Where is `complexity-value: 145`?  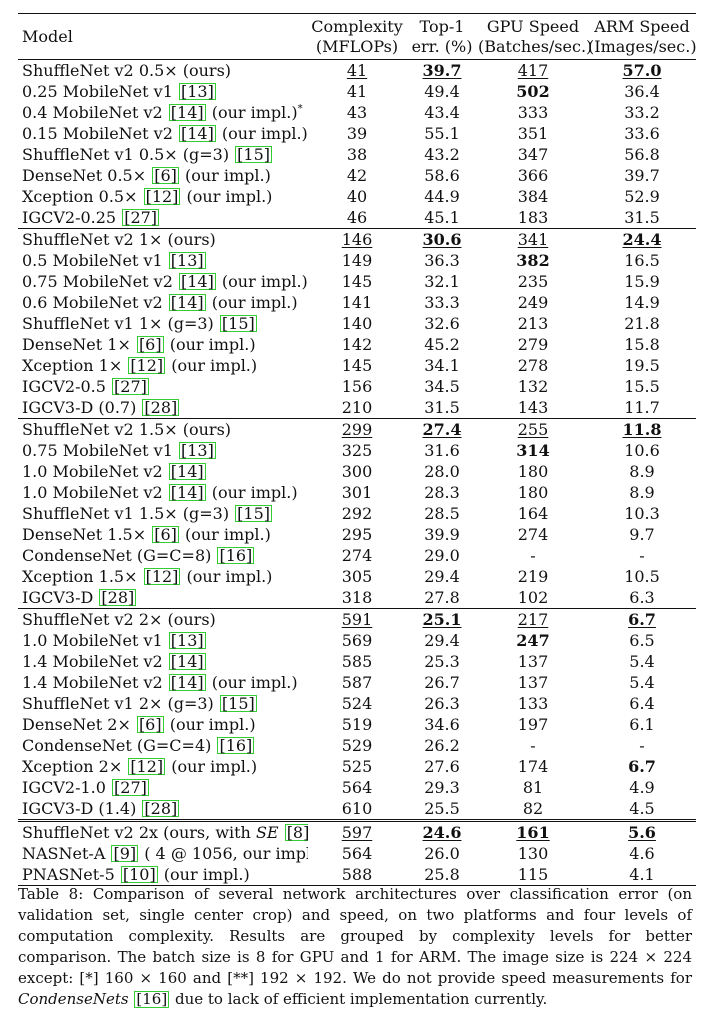
complexity-value: 145 is located at coordinates (357, 281).